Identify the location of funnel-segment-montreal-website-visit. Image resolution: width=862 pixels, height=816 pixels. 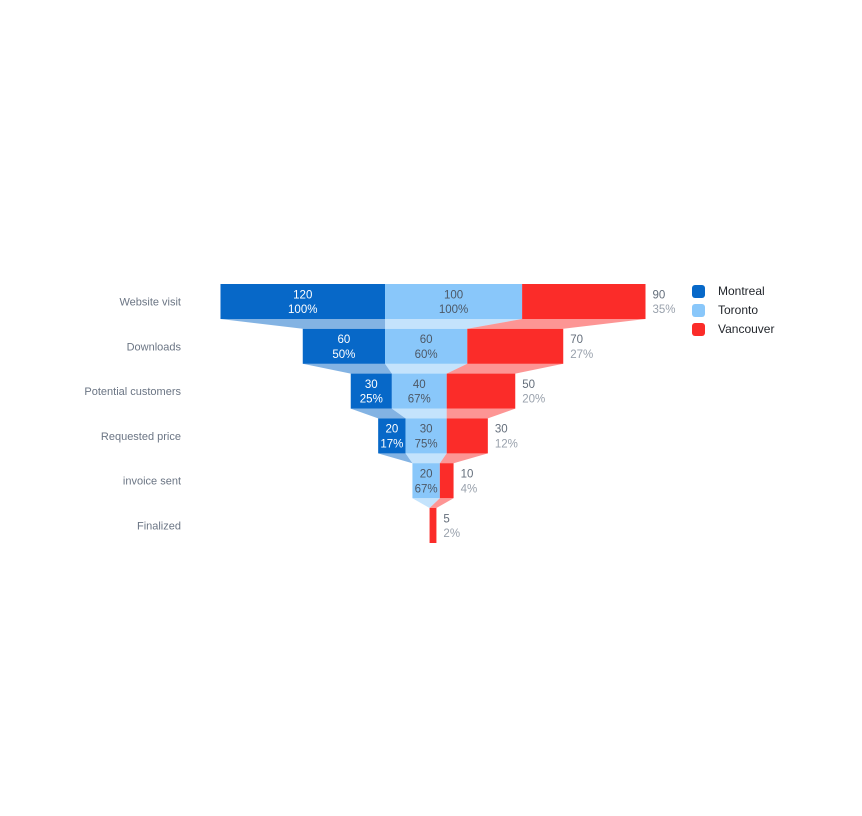
(303, 301).